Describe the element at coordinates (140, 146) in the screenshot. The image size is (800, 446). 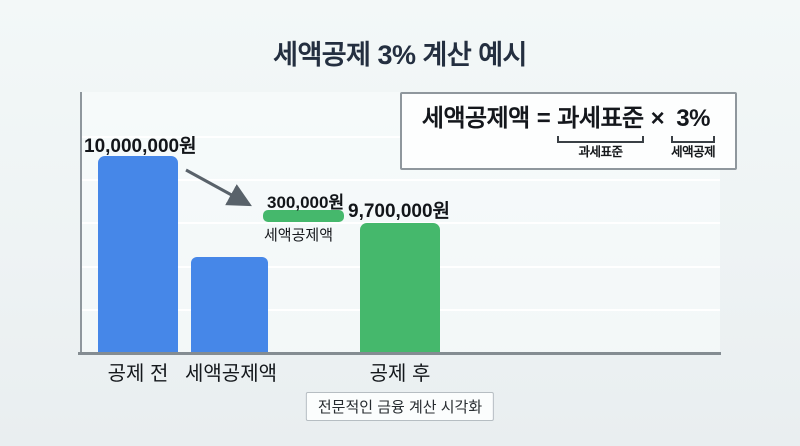
I see `value-label-before: 10,000,000원` at that location.